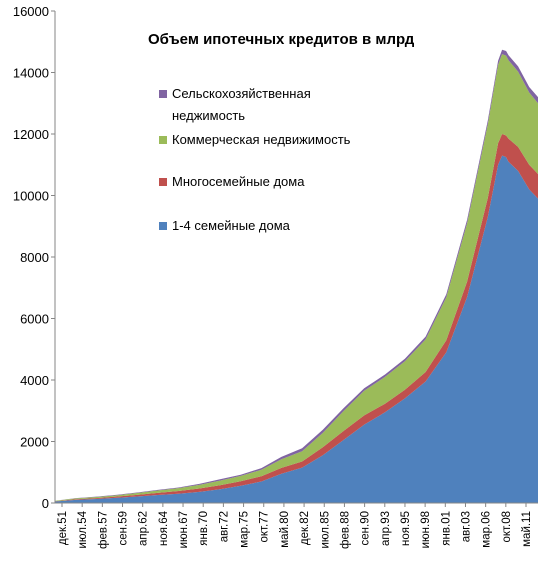 Image resolution: width=553 pixels, height=565 pixels. What do you see at coordinates (231, 225) in the screenshot?
I see `legend-label: 1-4 семейные дома` at bounding box center [231, 225].